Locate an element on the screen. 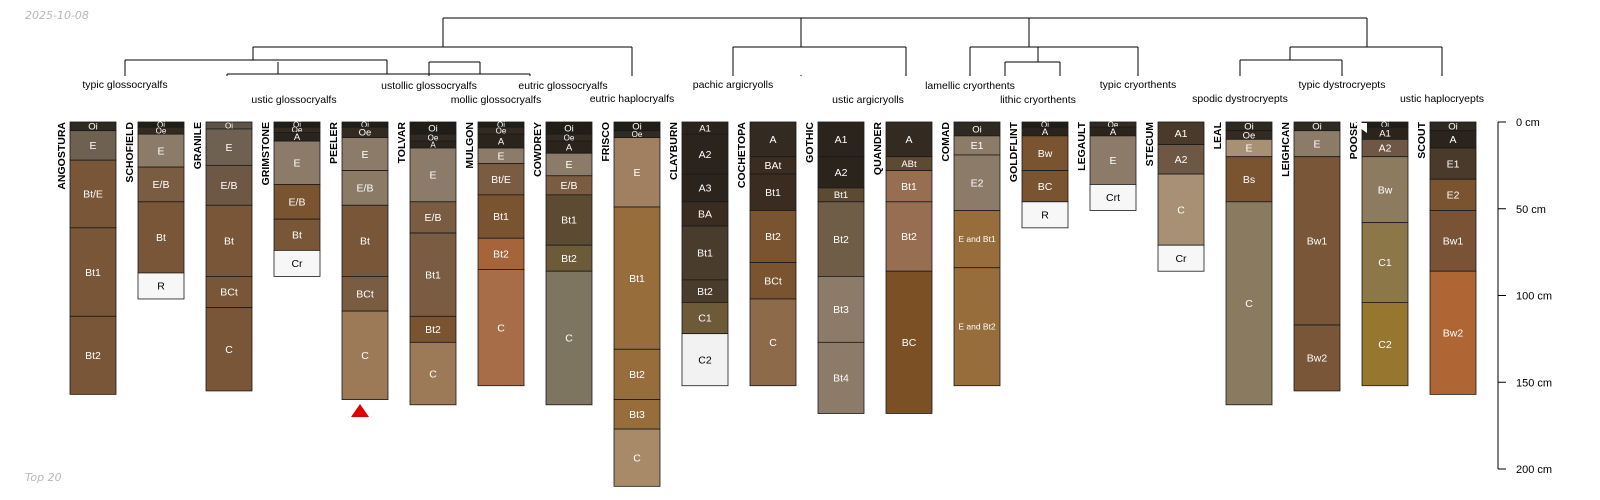 The height and width of the screenshot is (500, 1600). horizon-label: Crt is located at coordinates (1113, 198).